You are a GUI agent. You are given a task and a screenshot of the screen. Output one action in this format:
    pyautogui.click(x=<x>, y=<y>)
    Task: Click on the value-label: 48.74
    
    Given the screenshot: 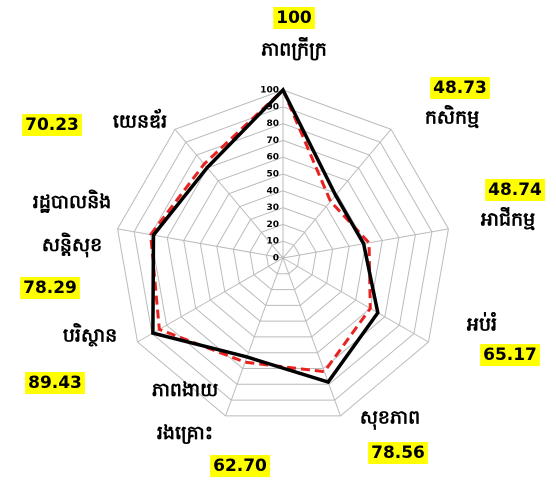 What is the action you would take?
    pyautogui.click(x=515, y=190)
    